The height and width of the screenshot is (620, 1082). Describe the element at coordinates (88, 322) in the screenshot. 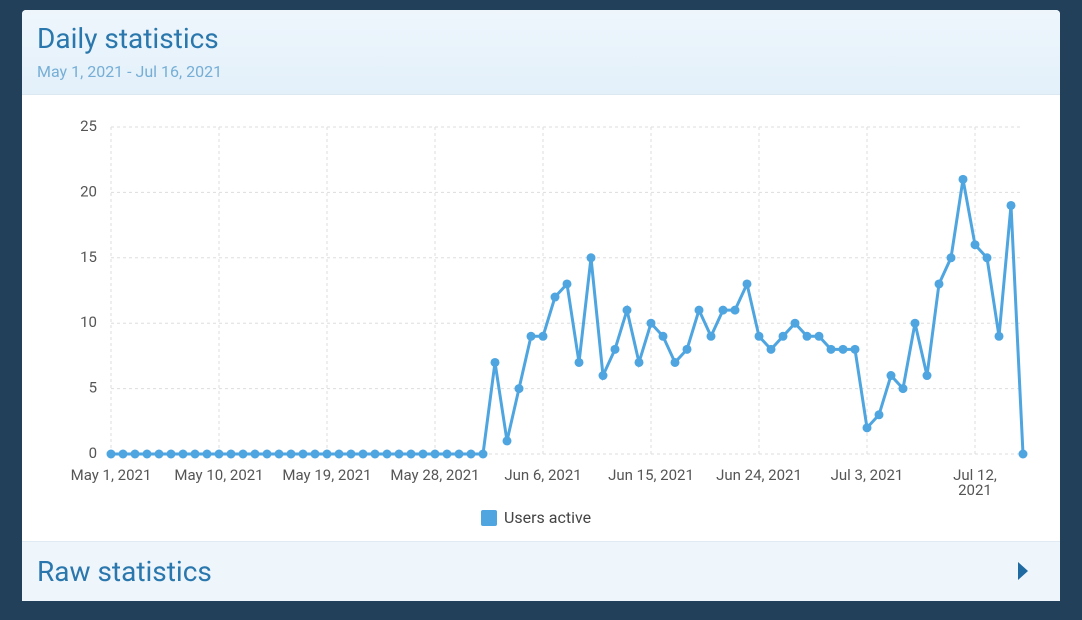

I see `y-tick-label: 10` at that location.